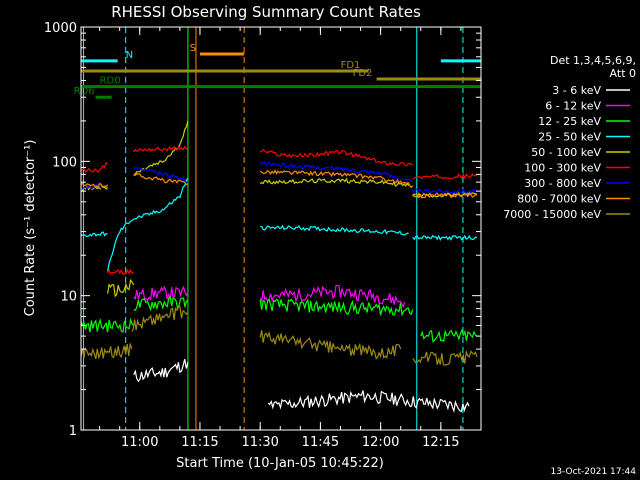  What do you see at coordinates (68, 297) in the screenshot?
I see `y-tick-label-1: 10` at bounding box center [68, 297].